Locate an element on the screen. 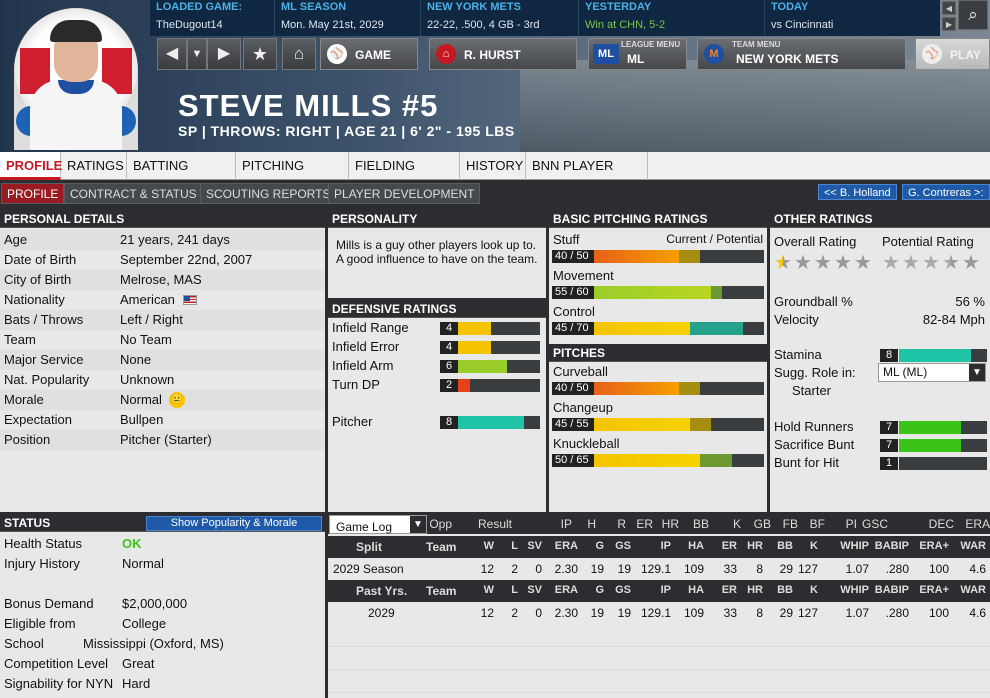  split-column-header: BABIP is located at coordinates (891, 546).